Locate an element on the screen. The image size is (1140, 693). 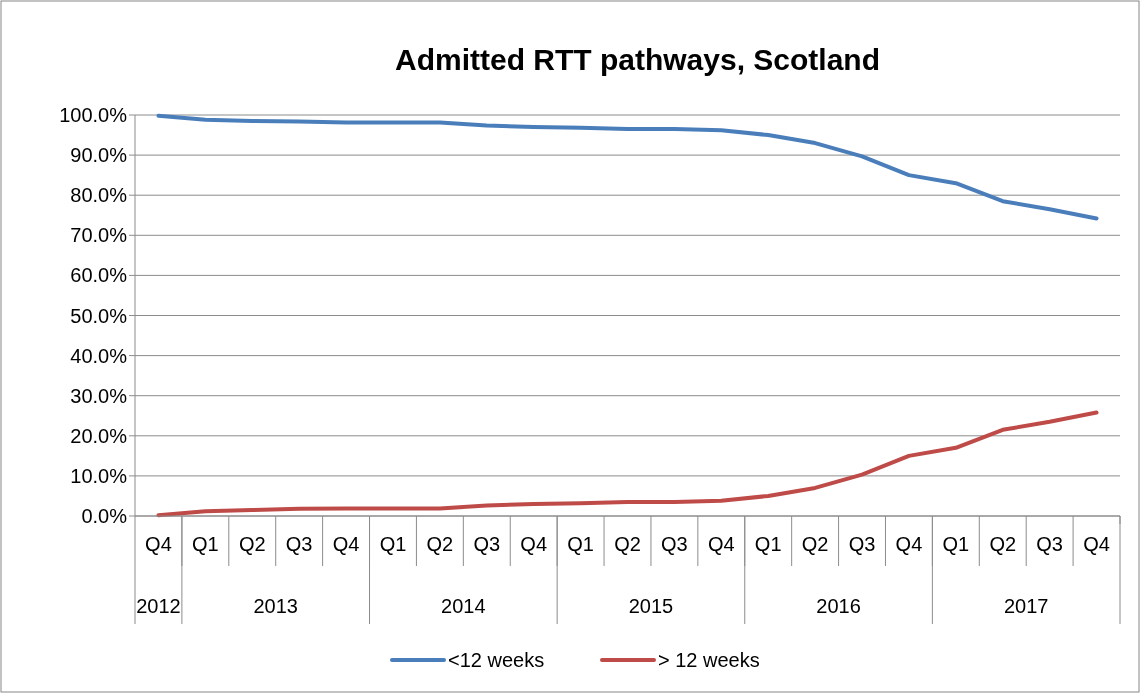
y-tick-label: 40.0% is located at coordinates (99, 355).